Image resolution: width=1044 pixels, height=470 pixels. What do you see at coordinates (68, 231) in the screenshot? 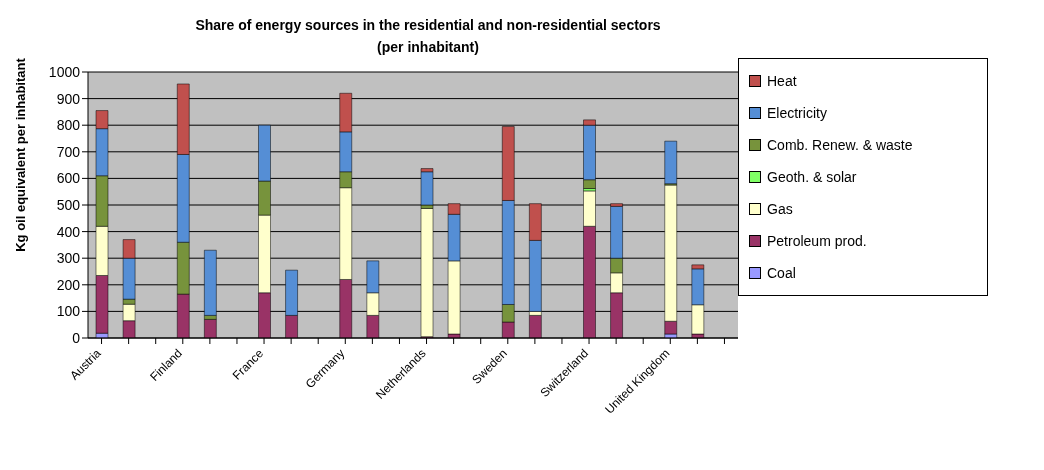
I see `y-tick-label: 400` at bounding box center [68, 231].